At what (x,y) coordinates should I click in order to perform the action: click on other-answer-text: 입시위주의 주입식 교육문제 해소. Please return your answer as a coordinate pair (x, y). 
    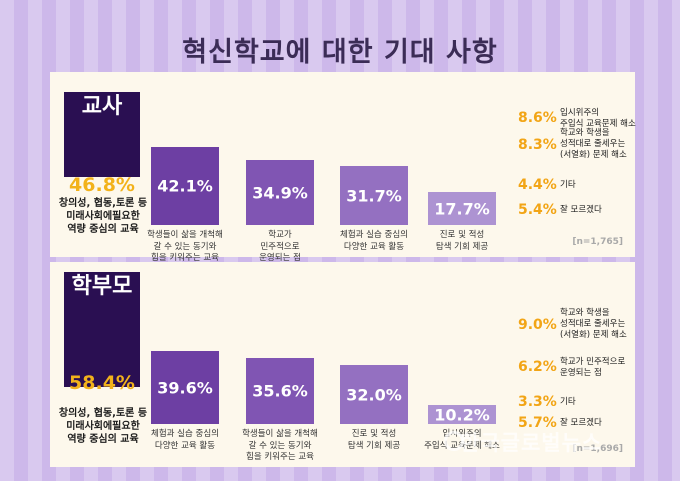
    Looking at the image, I should click on (598, 118).